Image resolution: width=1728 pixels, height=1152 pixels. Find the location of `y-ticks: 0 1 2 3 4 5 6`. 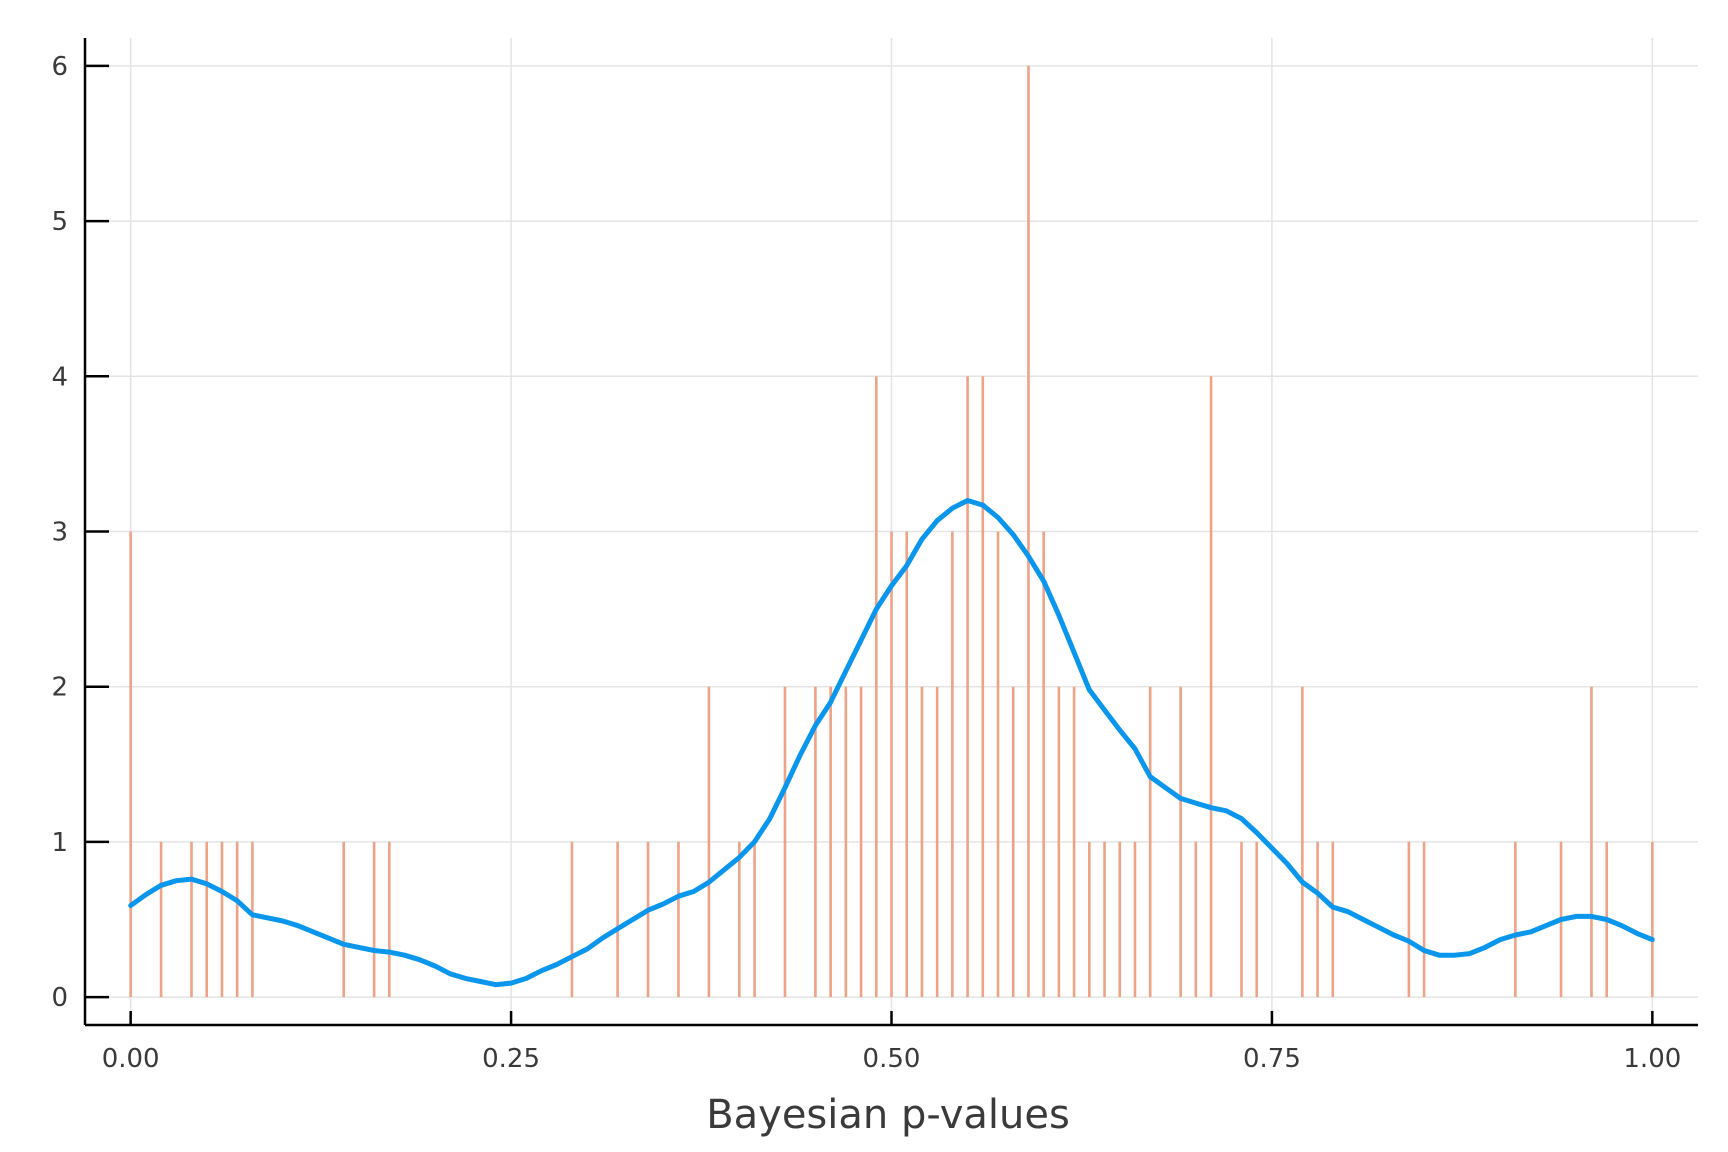

y-ticks: 0 1 2 3 4 5 6 is located at coordinates (80, 532).